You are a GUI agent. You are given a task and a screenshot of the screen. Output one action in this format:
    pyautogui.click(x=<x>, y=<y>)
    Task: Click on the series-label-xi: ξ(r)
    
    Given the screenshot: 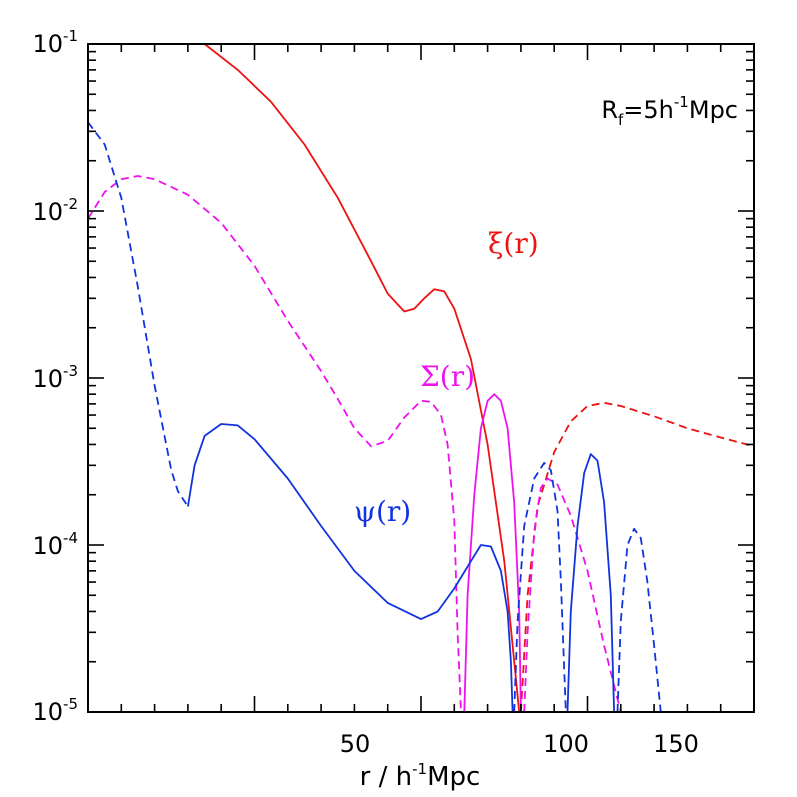 What is the action you would take?
    pyautogui.click(x=513, y=243)
    